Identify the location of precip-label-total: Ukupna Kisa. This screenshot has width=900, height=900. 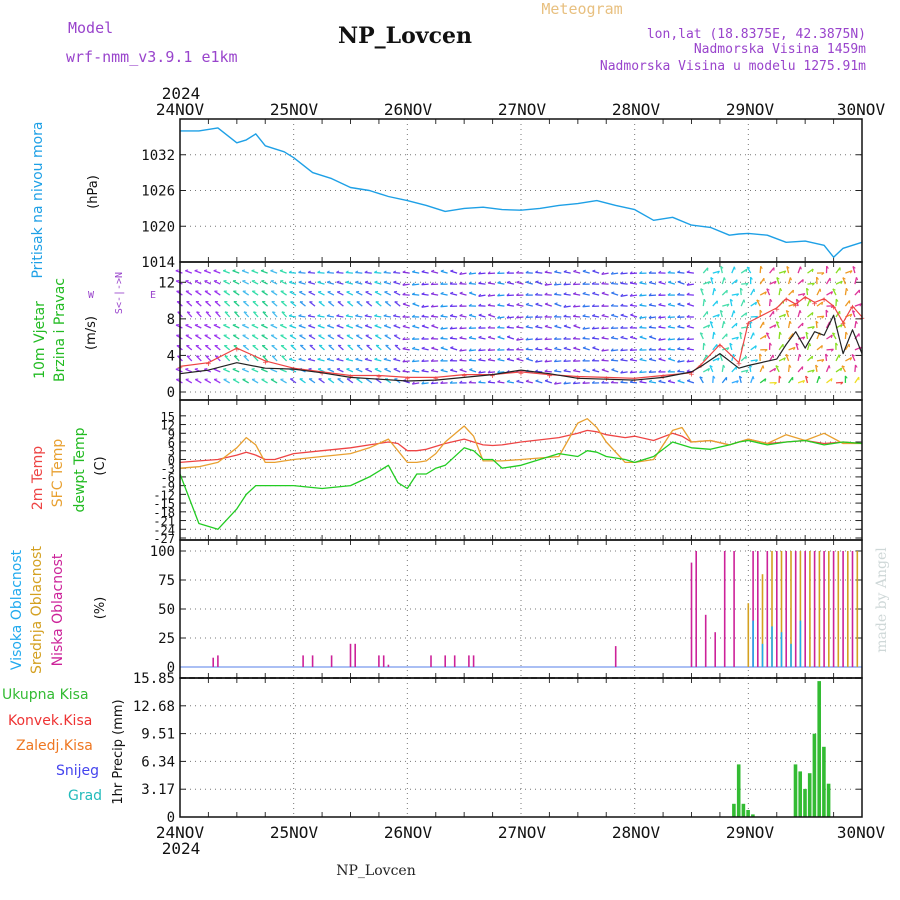
(45, 695).